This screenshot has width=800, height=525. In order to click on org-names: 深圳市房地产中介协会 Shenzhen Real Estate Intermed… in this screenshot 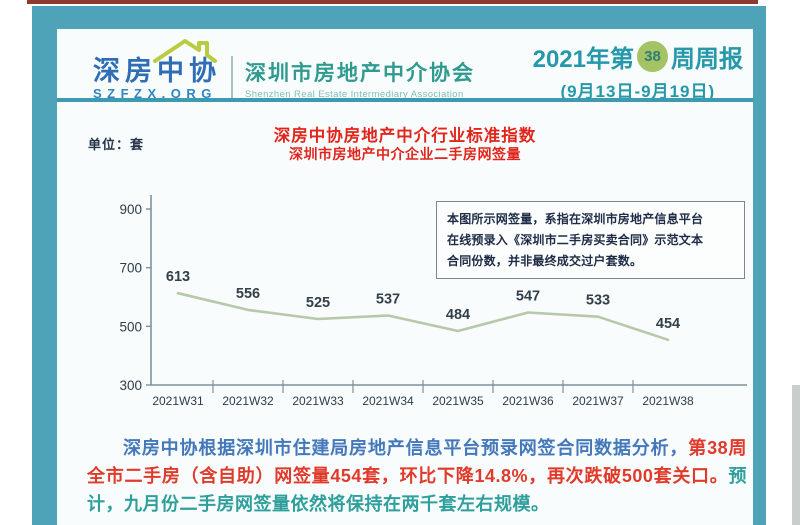, I will do `click(360, 72)`.